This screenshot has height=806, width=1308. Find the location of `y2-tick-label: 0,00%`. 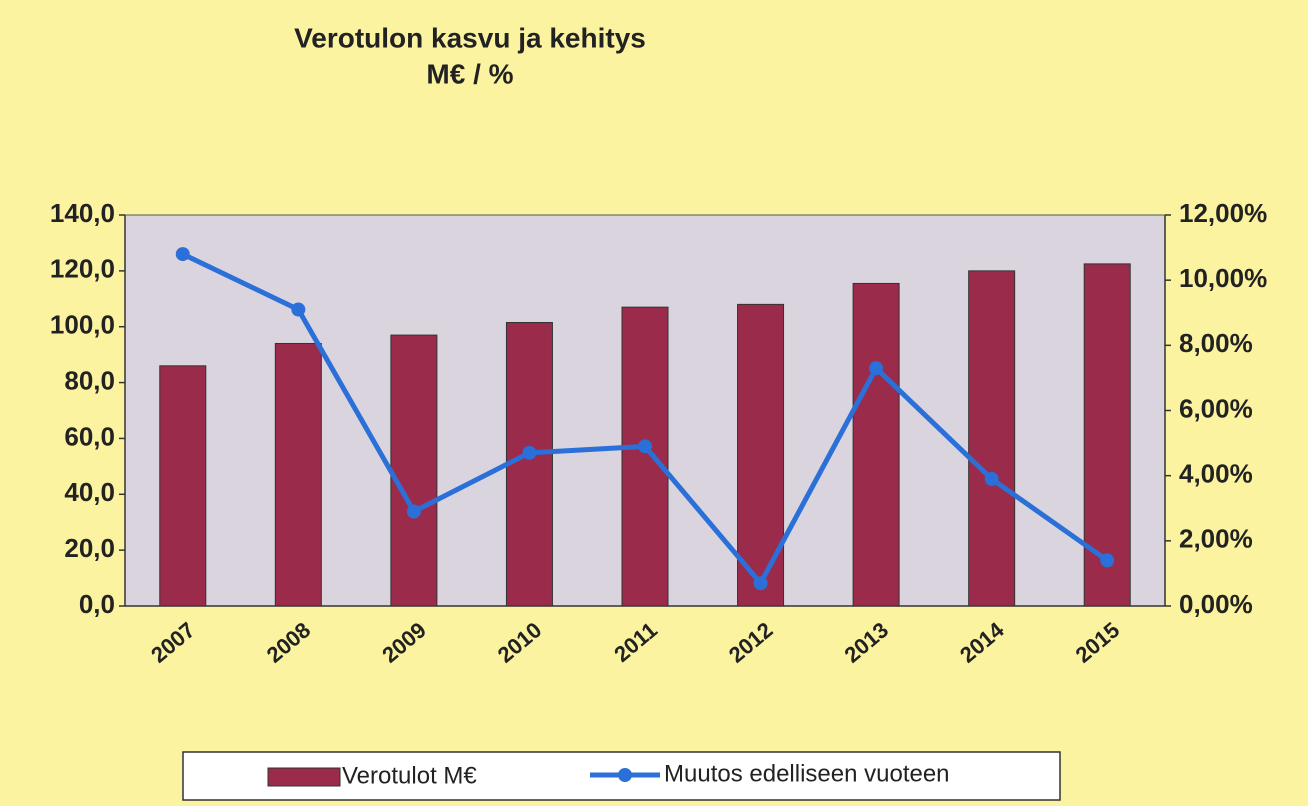

y2-tick-label: 0,00% is located at coordinates (1216, 604).